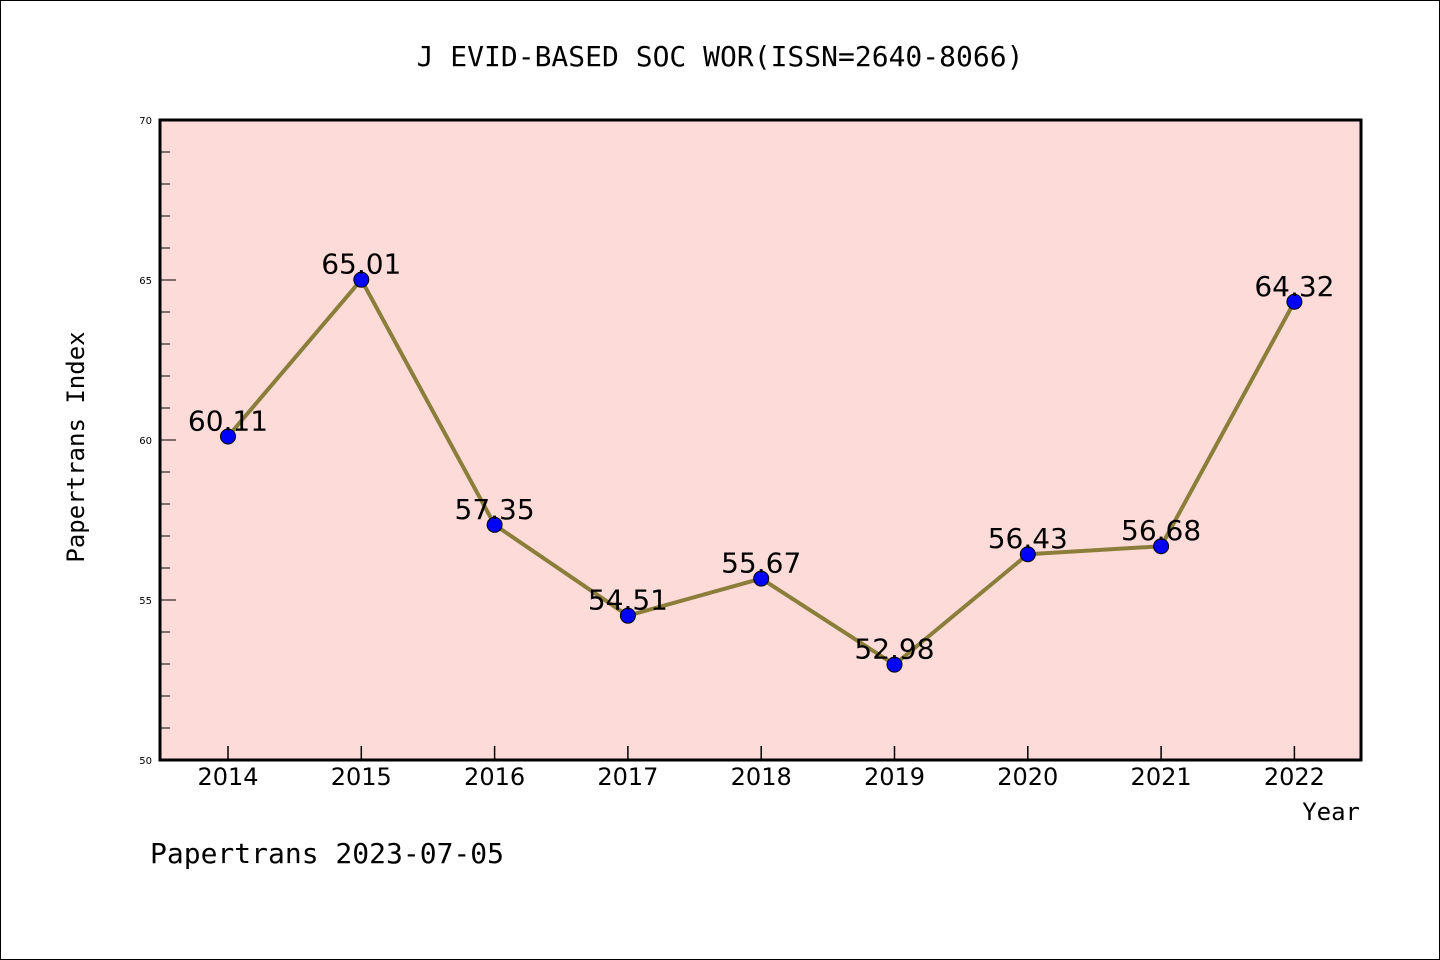  What do you see at coordinates (1294, 777) in the screenshot?
I see `x-tick-label: 2022` at bounding box center [1294, 777].